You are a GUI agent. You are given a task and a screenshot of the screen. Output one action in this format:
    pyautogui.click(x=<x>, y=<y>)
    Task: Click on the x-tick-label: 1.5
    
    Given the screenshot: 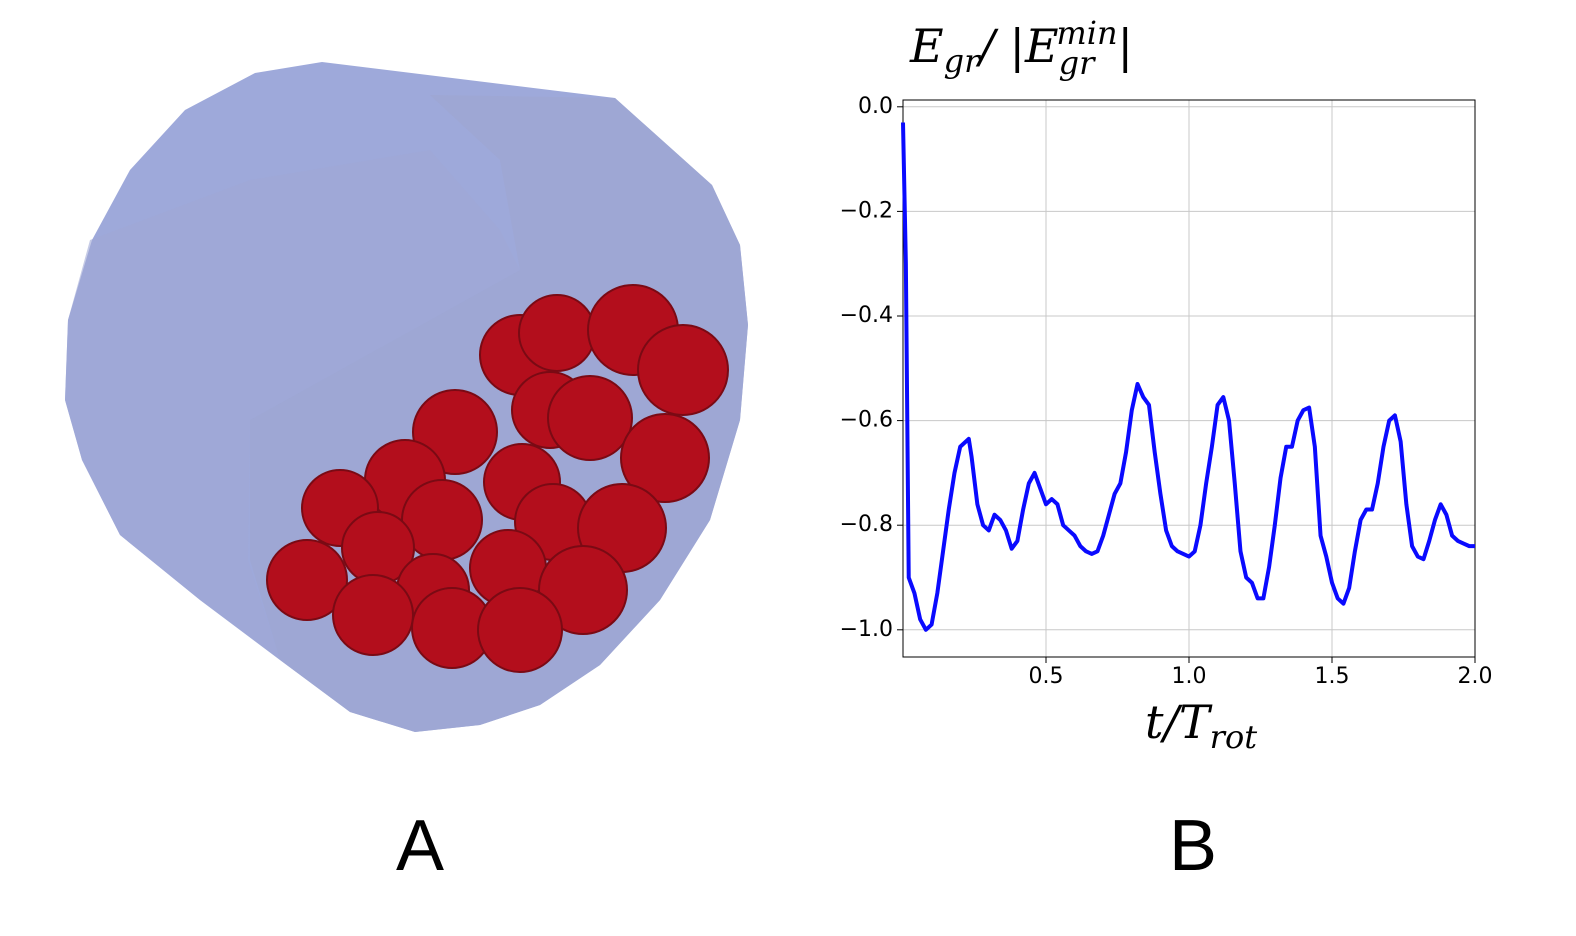 What is the action you would take?
    pyautogui.click(x=1332, y=676)
    